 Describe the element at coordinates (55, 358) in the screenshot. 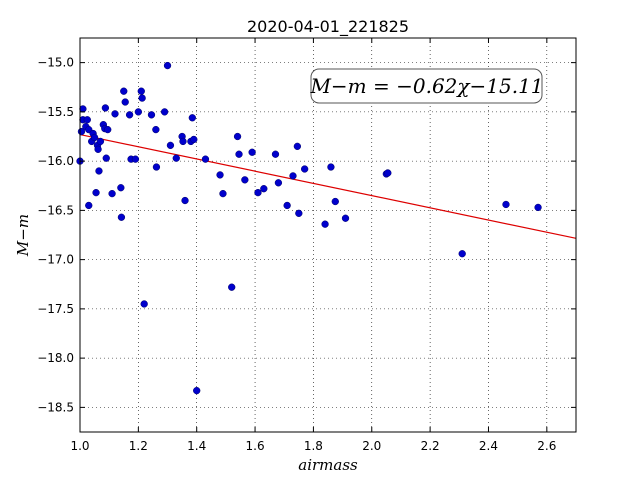

I see `y-tick-label: −18.0` at that location.